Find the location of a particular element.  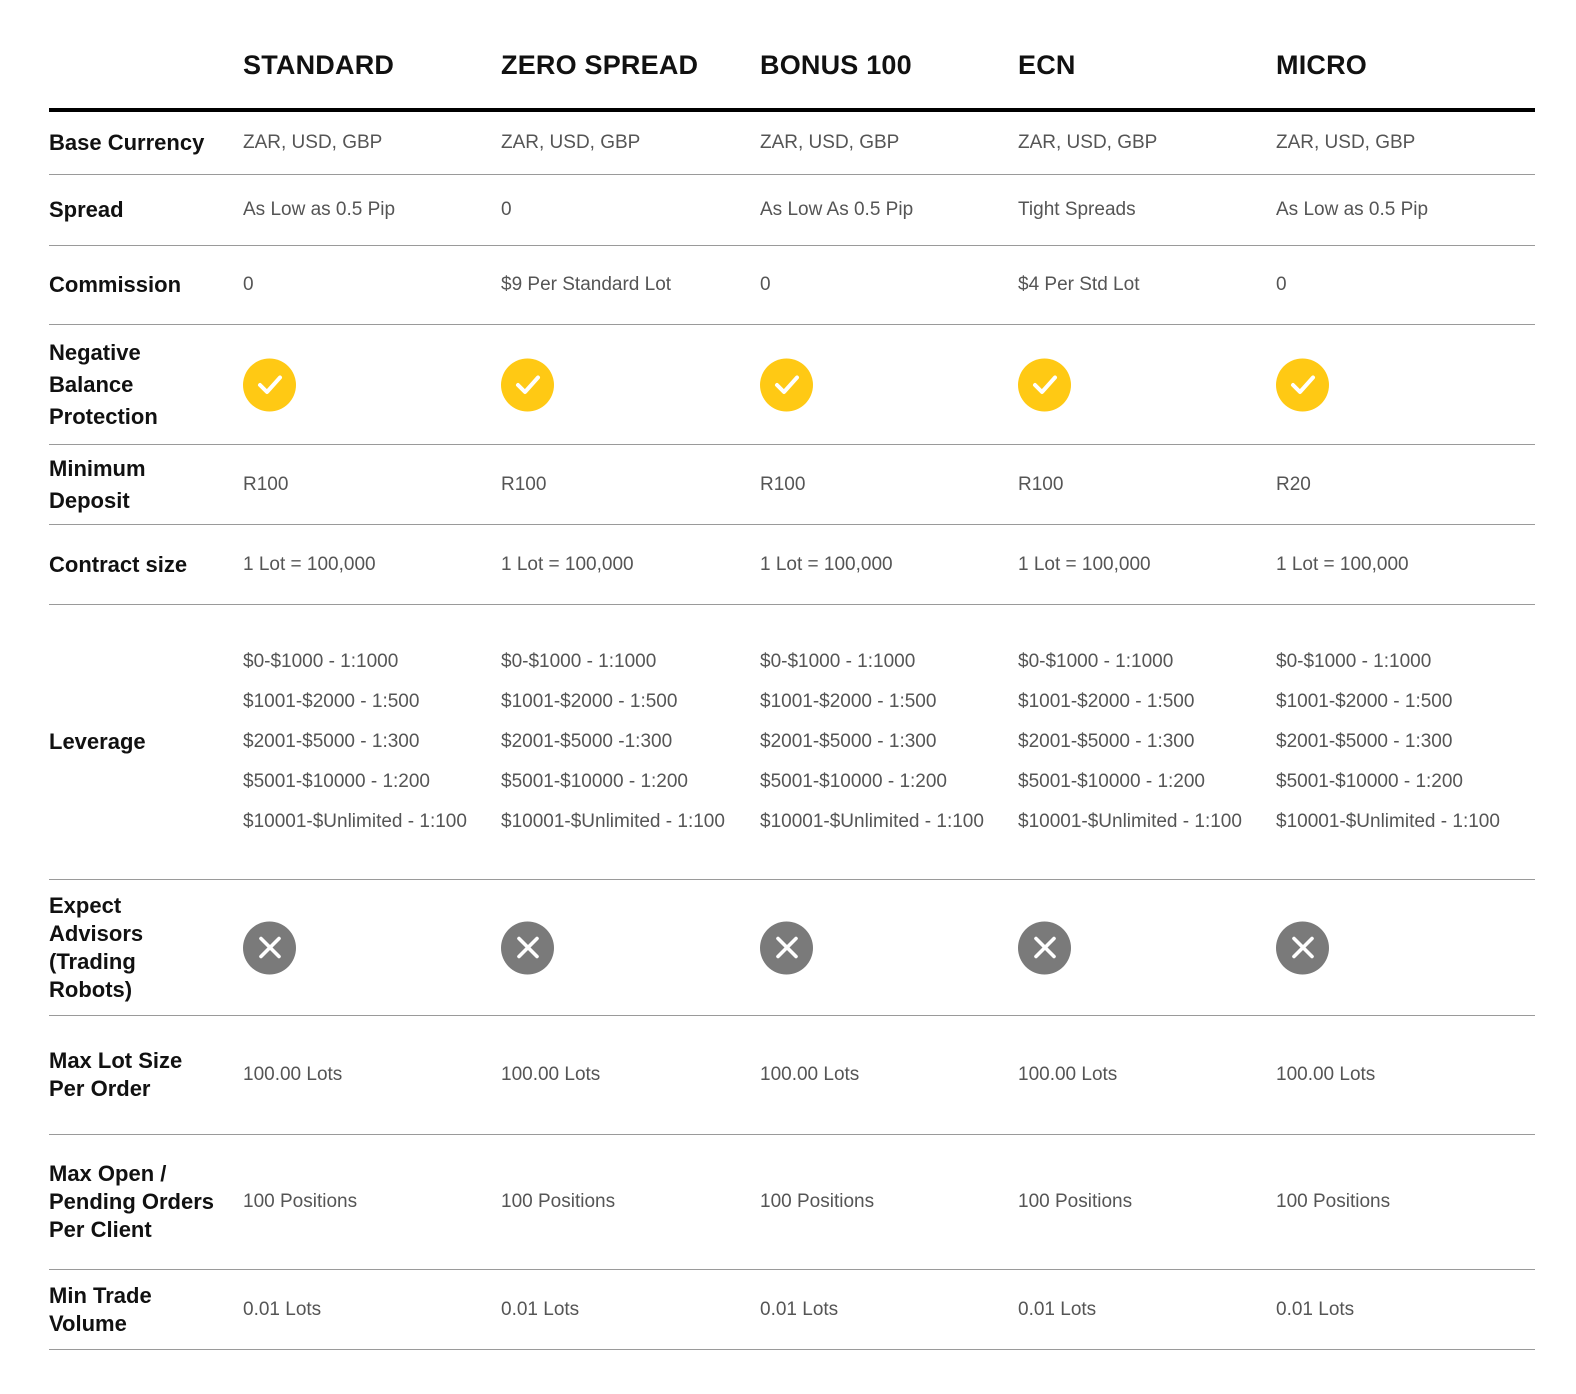

cell-min-trade-volume-zero-spread: 0.01 Lots is located at coordinates (540, 1309).